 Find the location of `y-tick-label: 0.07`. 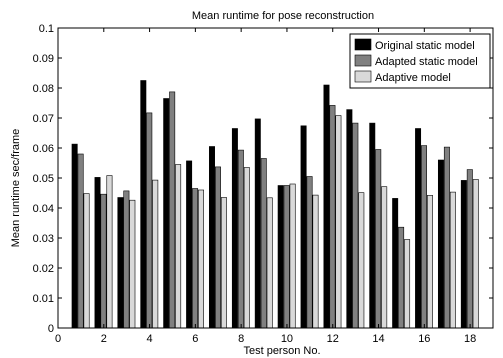

y-tick-label: 0.07 is located at coordinates (43, 119).